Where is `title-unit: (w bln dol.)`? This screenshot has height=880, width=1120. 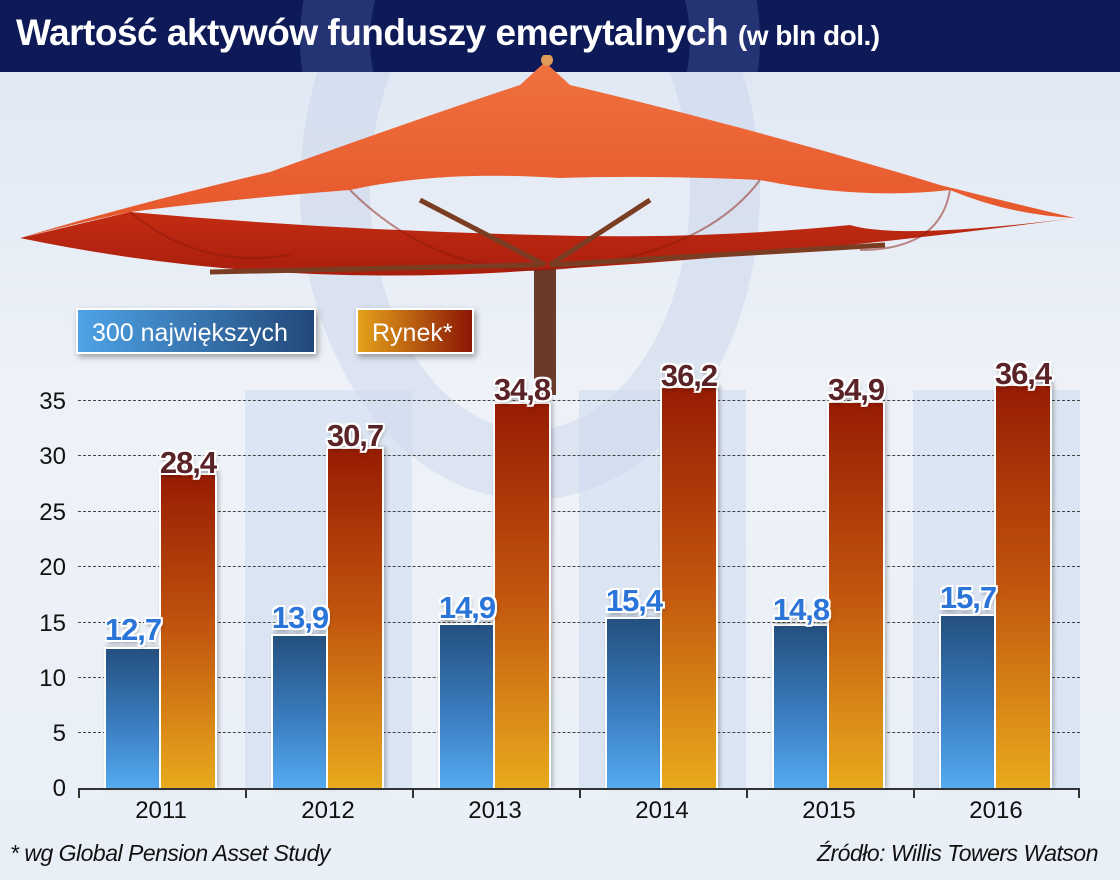 title-unit: (w bln dol.) is located at coordinates (808, 35).